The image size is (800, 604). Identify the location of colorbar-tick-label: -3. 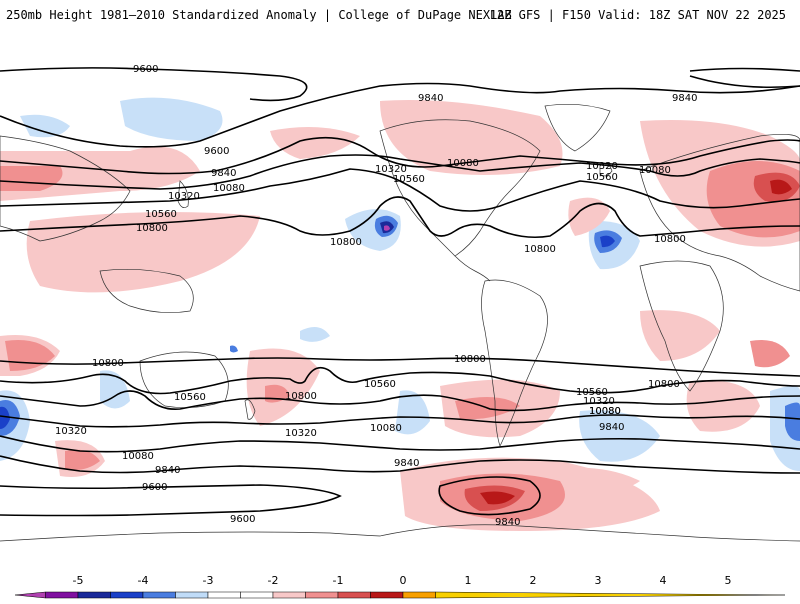
(208, 580).